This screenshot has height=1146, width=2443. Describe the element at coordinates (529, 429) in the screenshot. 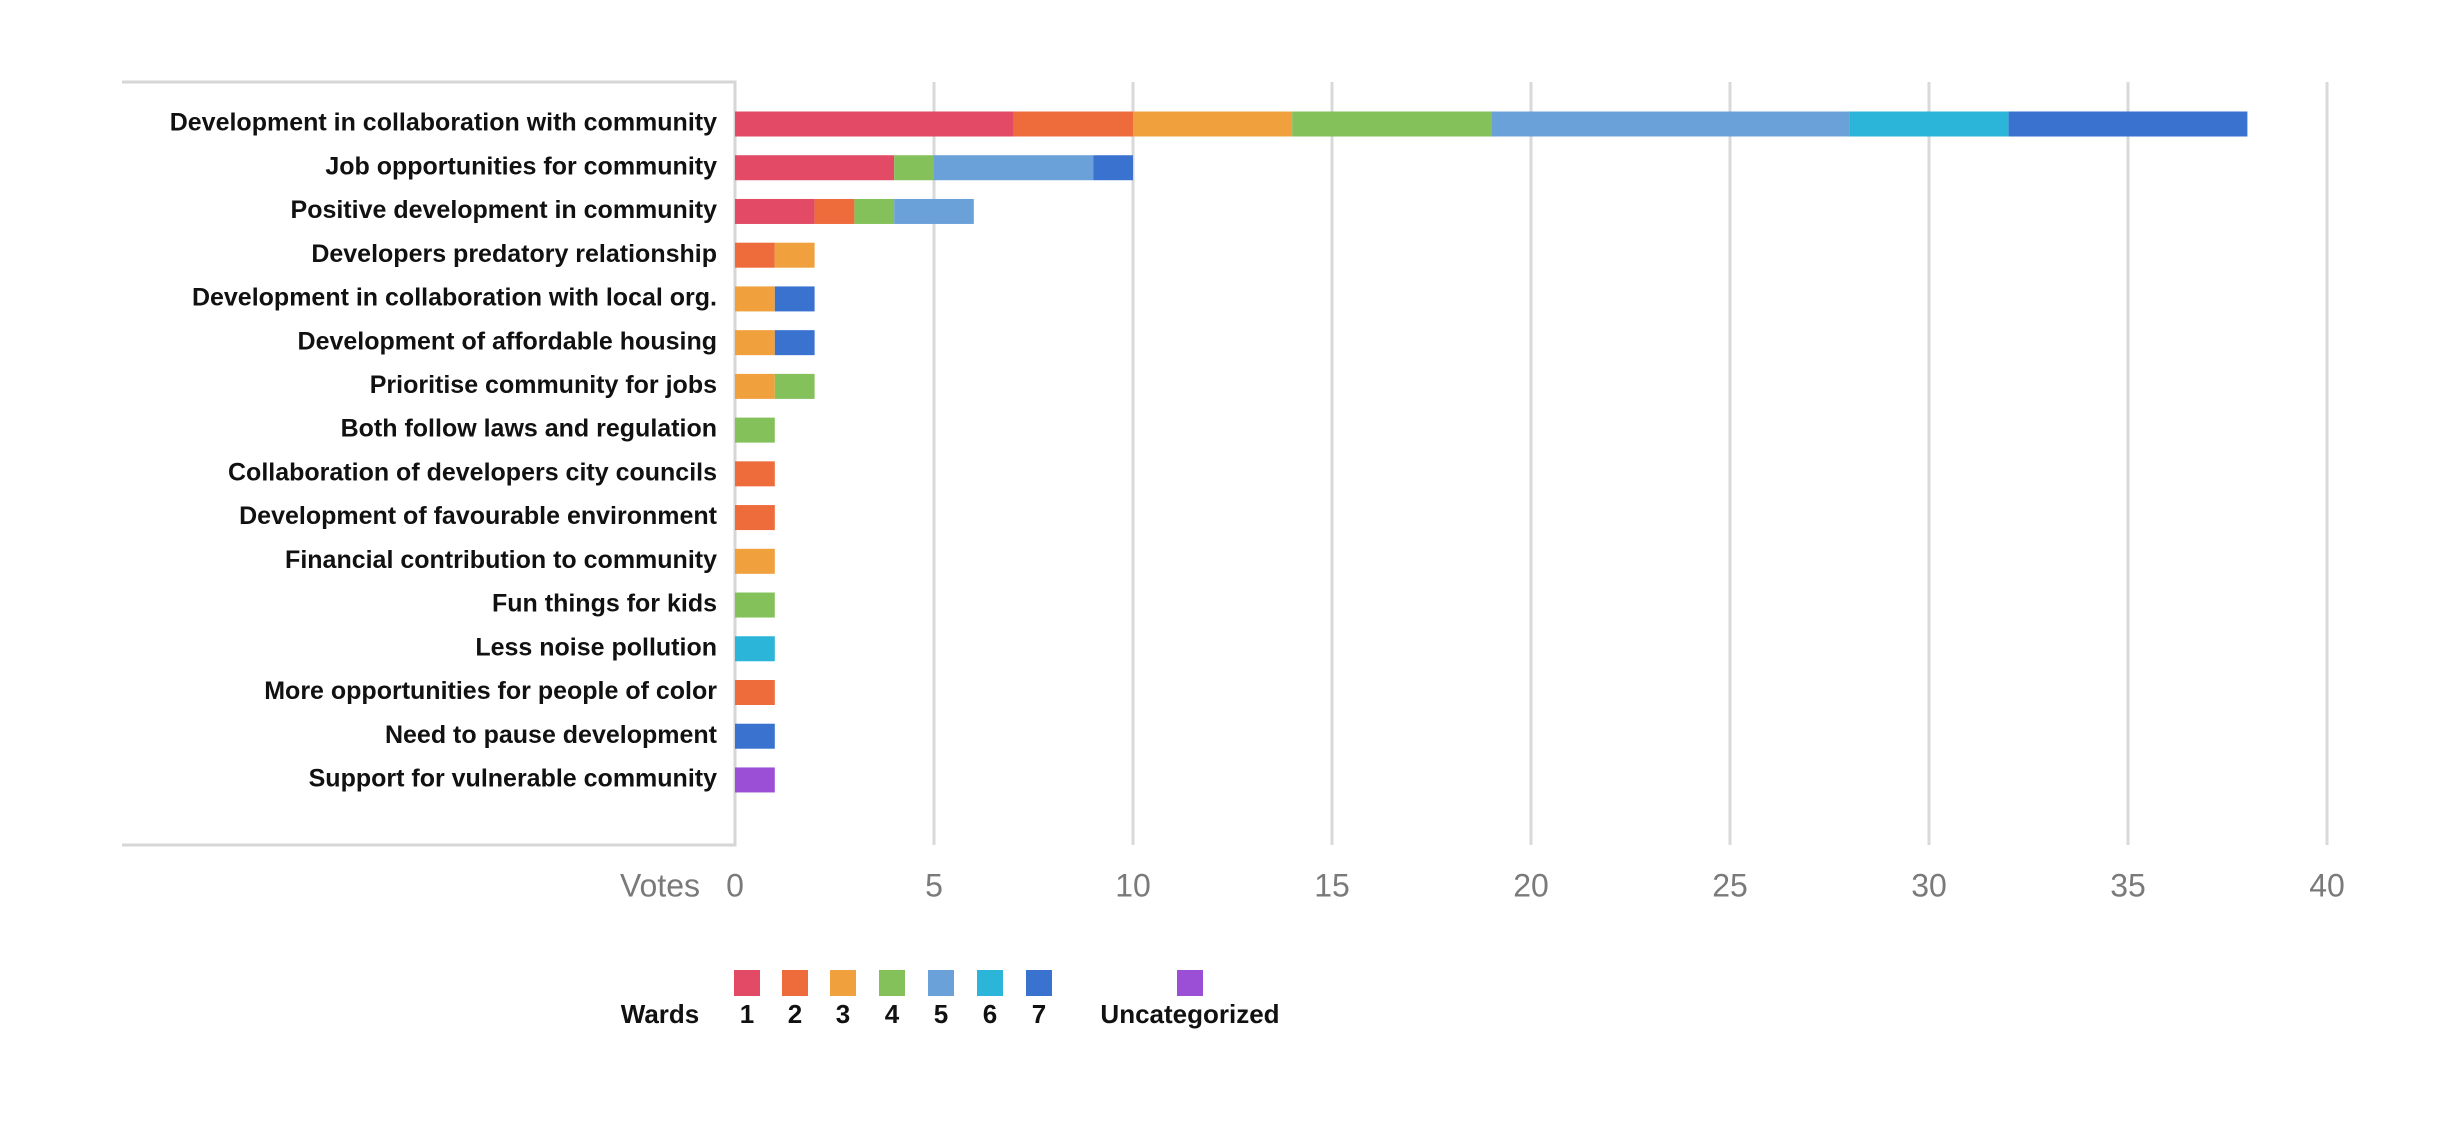

I see `category-label: Both follow laws and regulation` at that location.